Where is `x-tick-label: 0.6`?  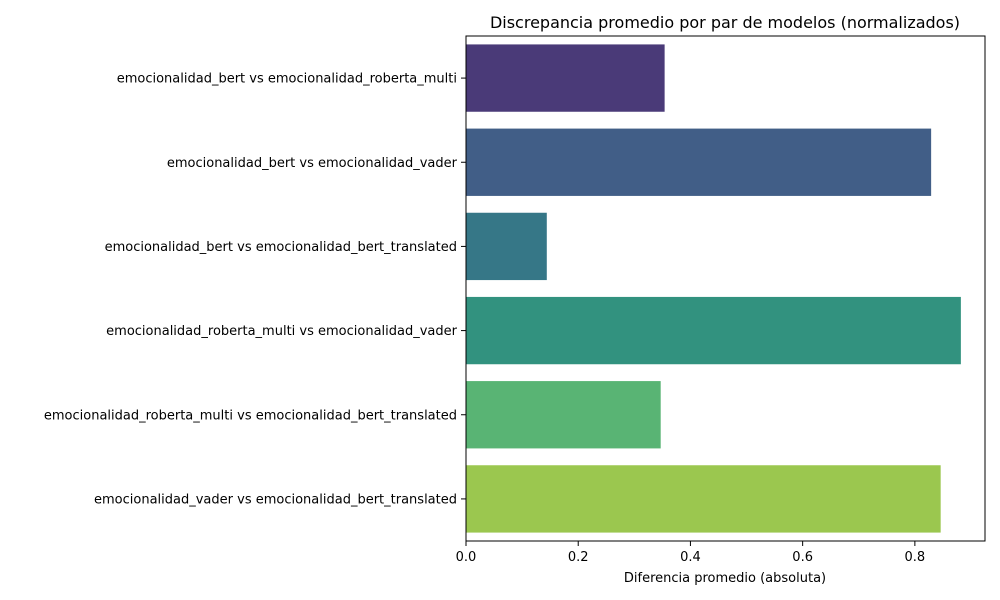 x-tick-label: 0.6 is located at coordinates (802, 557).